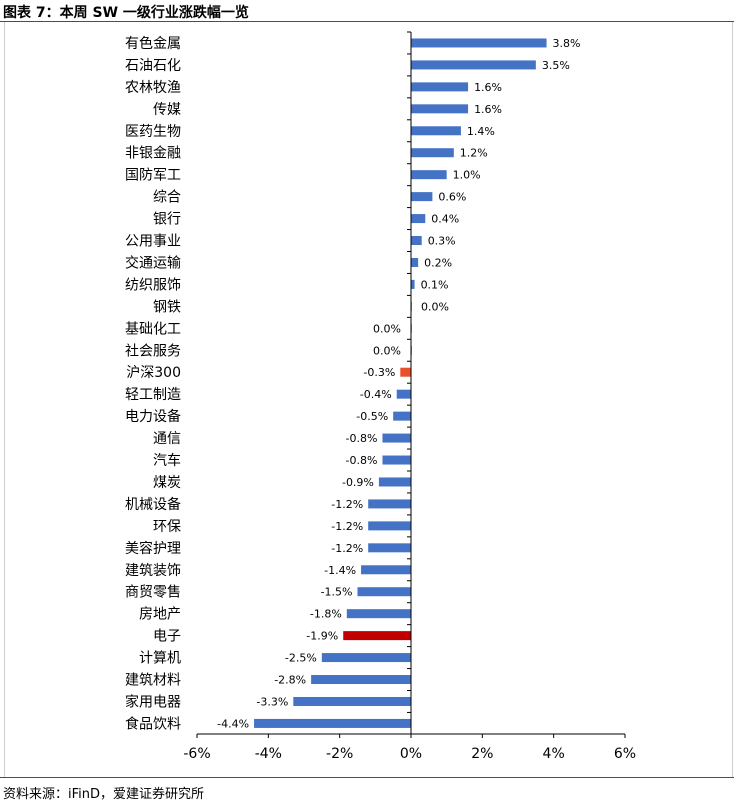  What do you see at coordinates (326, 614) in the screenshot?
I see `data-label: -1.8%` at bounding box center [326, 614].